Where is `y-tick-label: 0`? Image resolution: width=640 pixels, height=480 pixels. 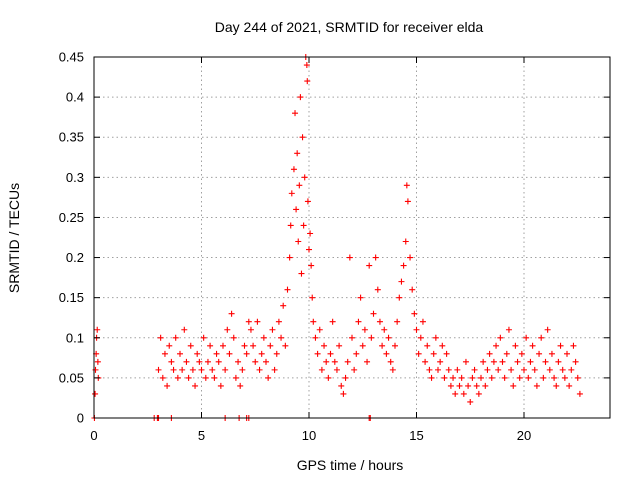 y-tick-label: 0 is located at coordinates (80, 418).